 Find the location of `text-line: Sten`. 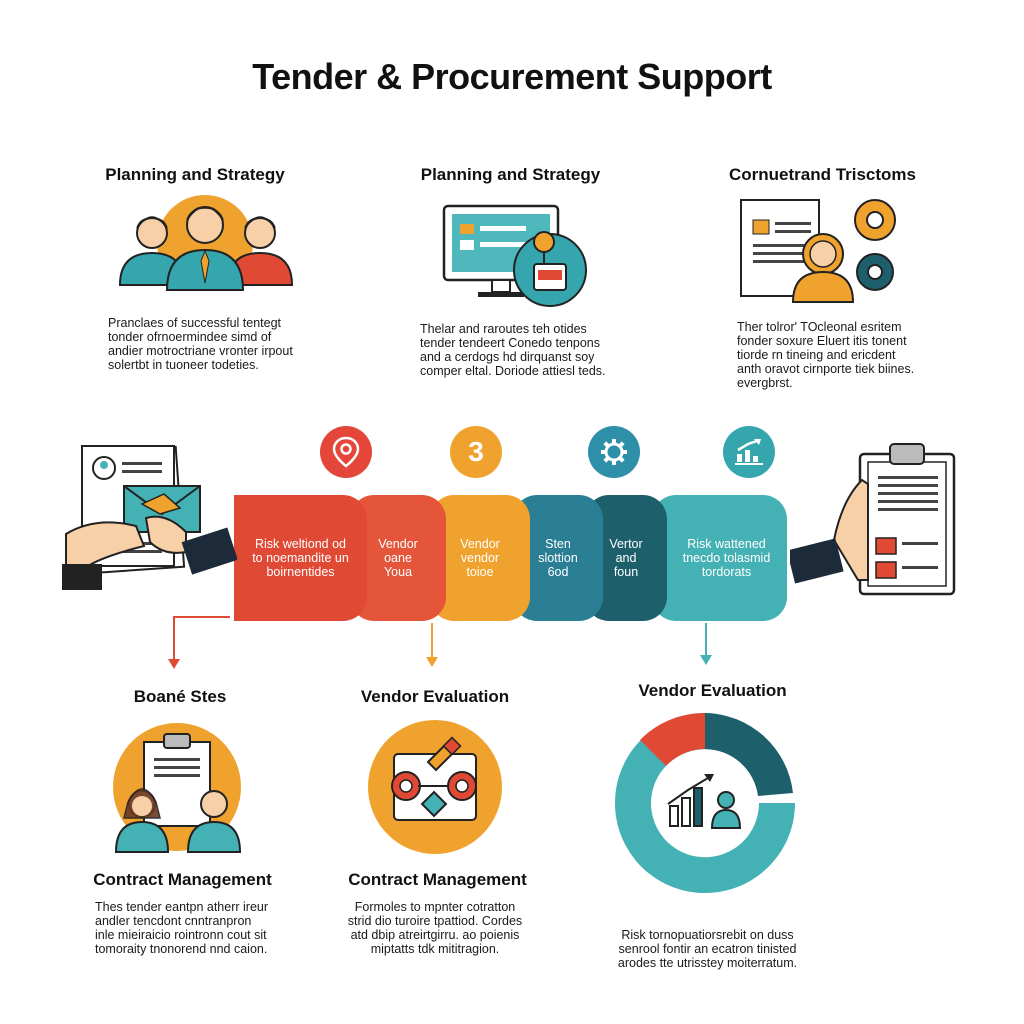

text-line: Sten is located at coordinates (558, 544).